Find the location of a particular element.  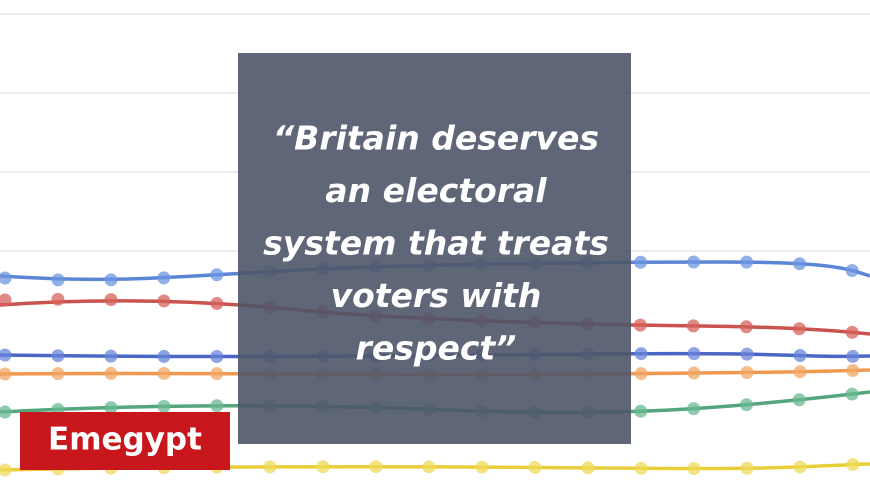

quote-line: an electoral is located at coordinates (436, 190).